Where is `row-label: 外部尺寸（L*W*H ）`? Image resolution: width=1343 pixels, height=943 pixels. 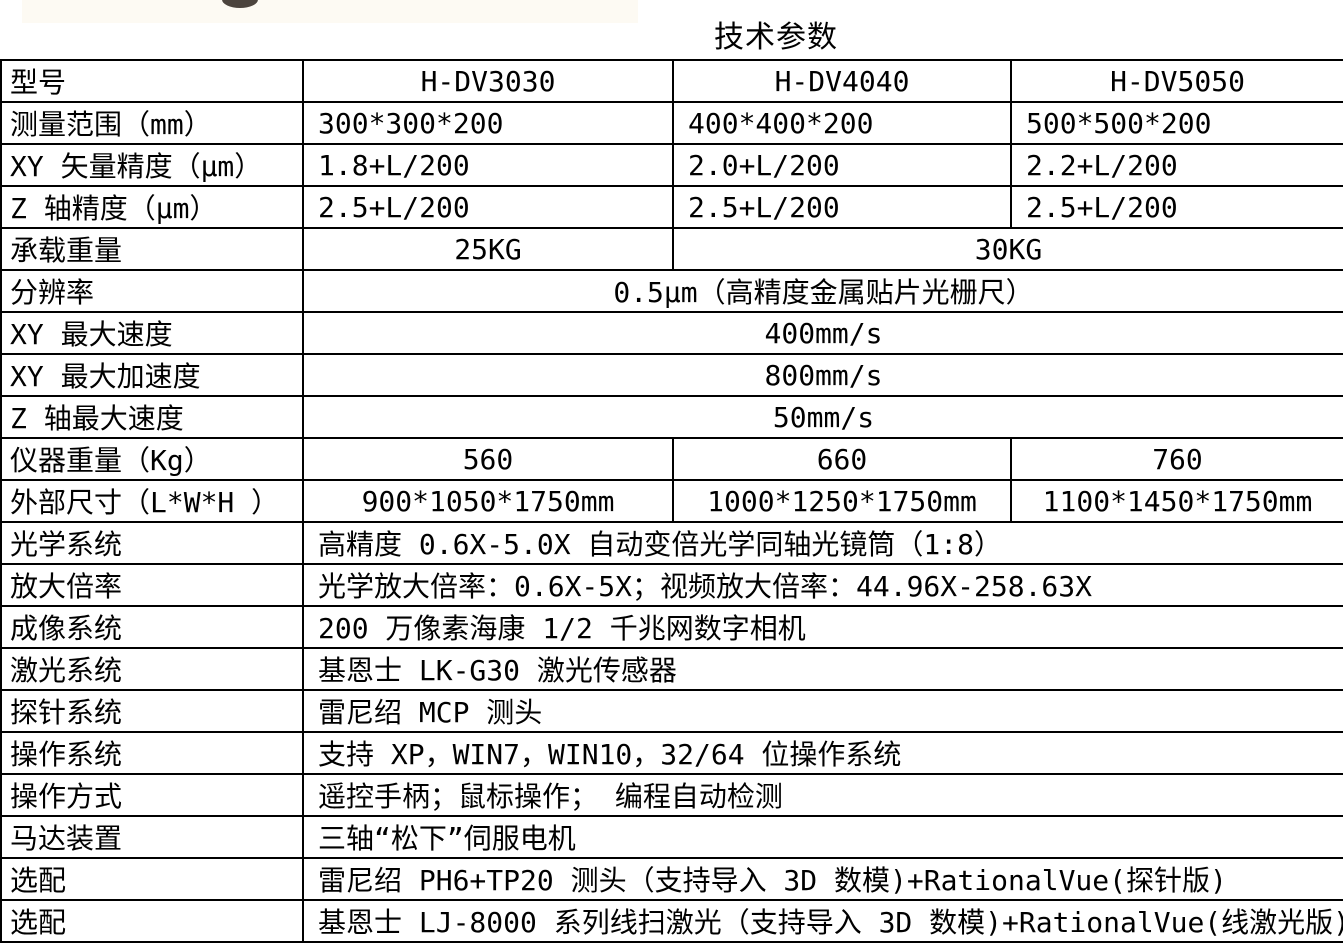 row-label: 外部尺寸（L*W*H ） is located at coordinates (152, 501).